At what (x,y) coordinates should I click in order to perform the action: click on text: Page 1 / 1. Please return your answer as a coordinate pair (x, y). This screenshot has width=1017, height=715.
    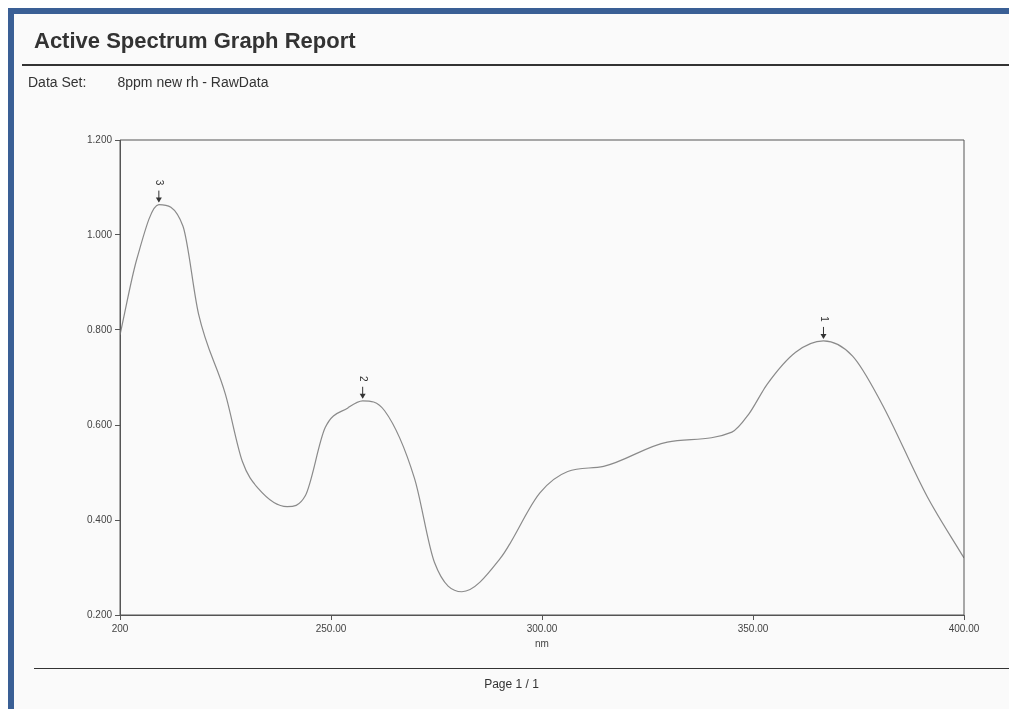
    Looking at the image, I should click on (511, 683).